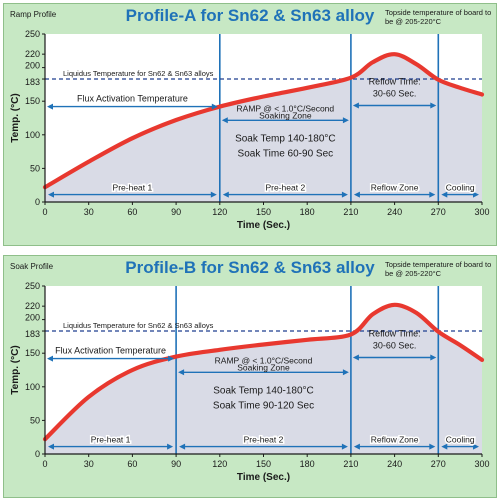 Image resolution: width=500 pixels, height=500 pixels. What do you see at coordinates (110, 351) in the screenshot?
I see `profile-b-flux-label: Flux Activation Temperature` at bounding box center [110, 351].